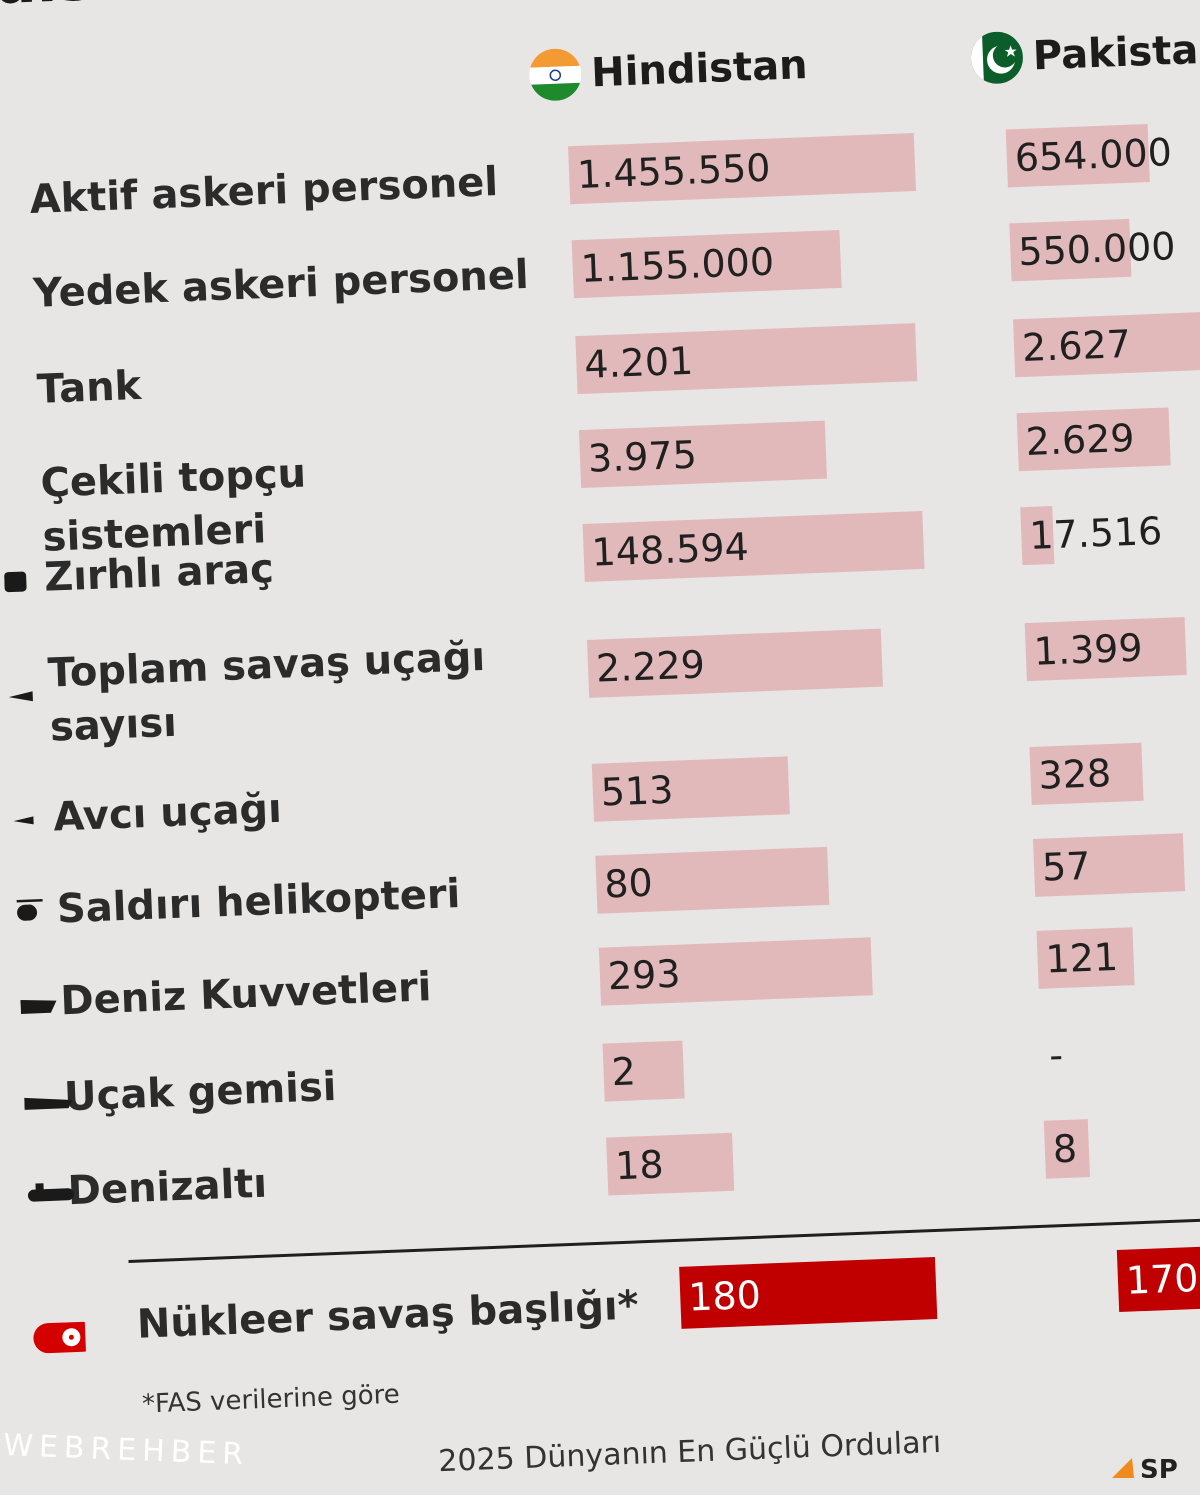 This screenshot has width=1200, height=1495. Describe the element at coordinates (167, 1187) in the screenshot. I see `row-label-denizalti: Denizaltı` at that location.